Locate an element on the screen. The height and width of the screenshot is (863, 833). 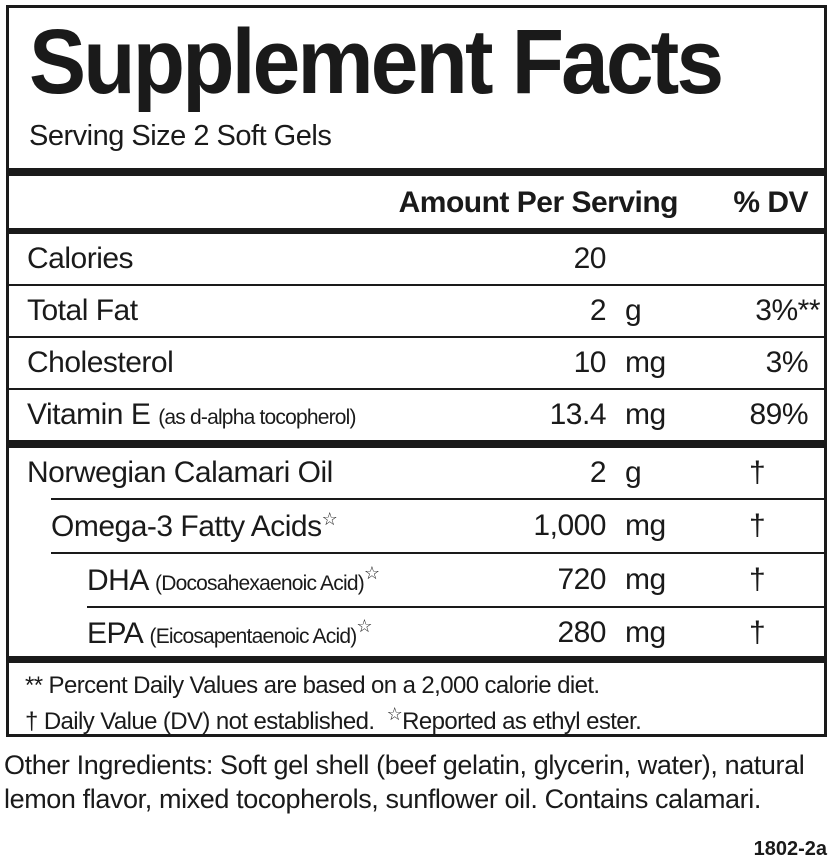
panel-title: Supplement Facts is located at coordinates (376, 62).